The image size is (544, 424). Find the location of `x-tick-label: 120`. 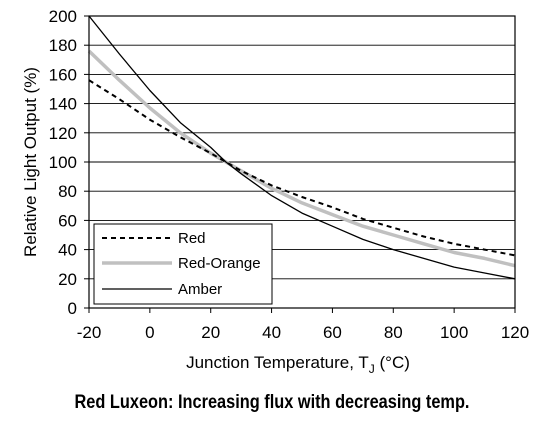

x-tick-label: 120 is located at coordinates (515, 332).